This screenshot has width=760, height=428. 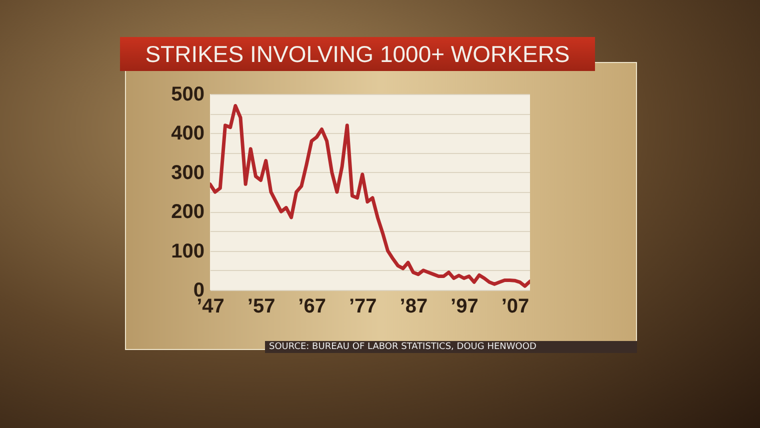 What do you see at coordinates (312, 307) in the screenshot?
I see `x-tick-label: ’67` at bounding box center [312, 307].